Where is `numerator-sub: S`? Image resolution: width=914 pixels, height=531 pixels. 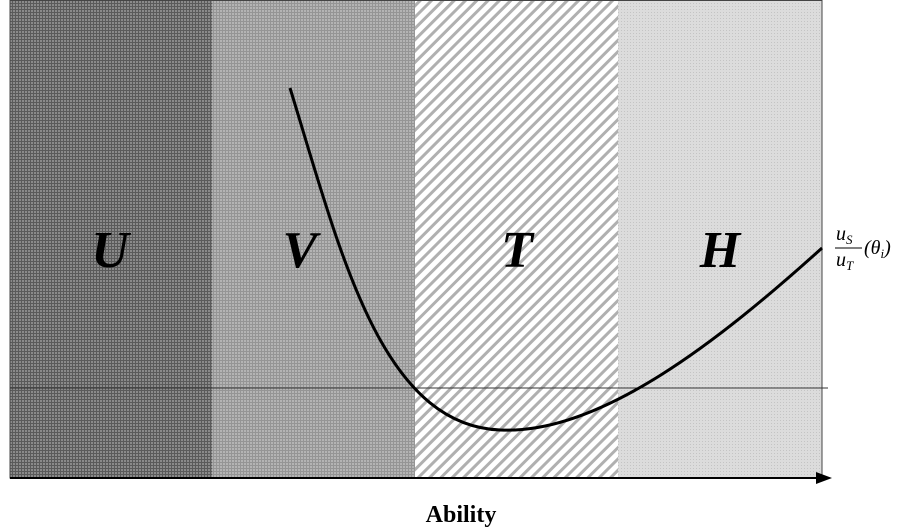 numerator-sub: S is located at coordinates (849, 239).